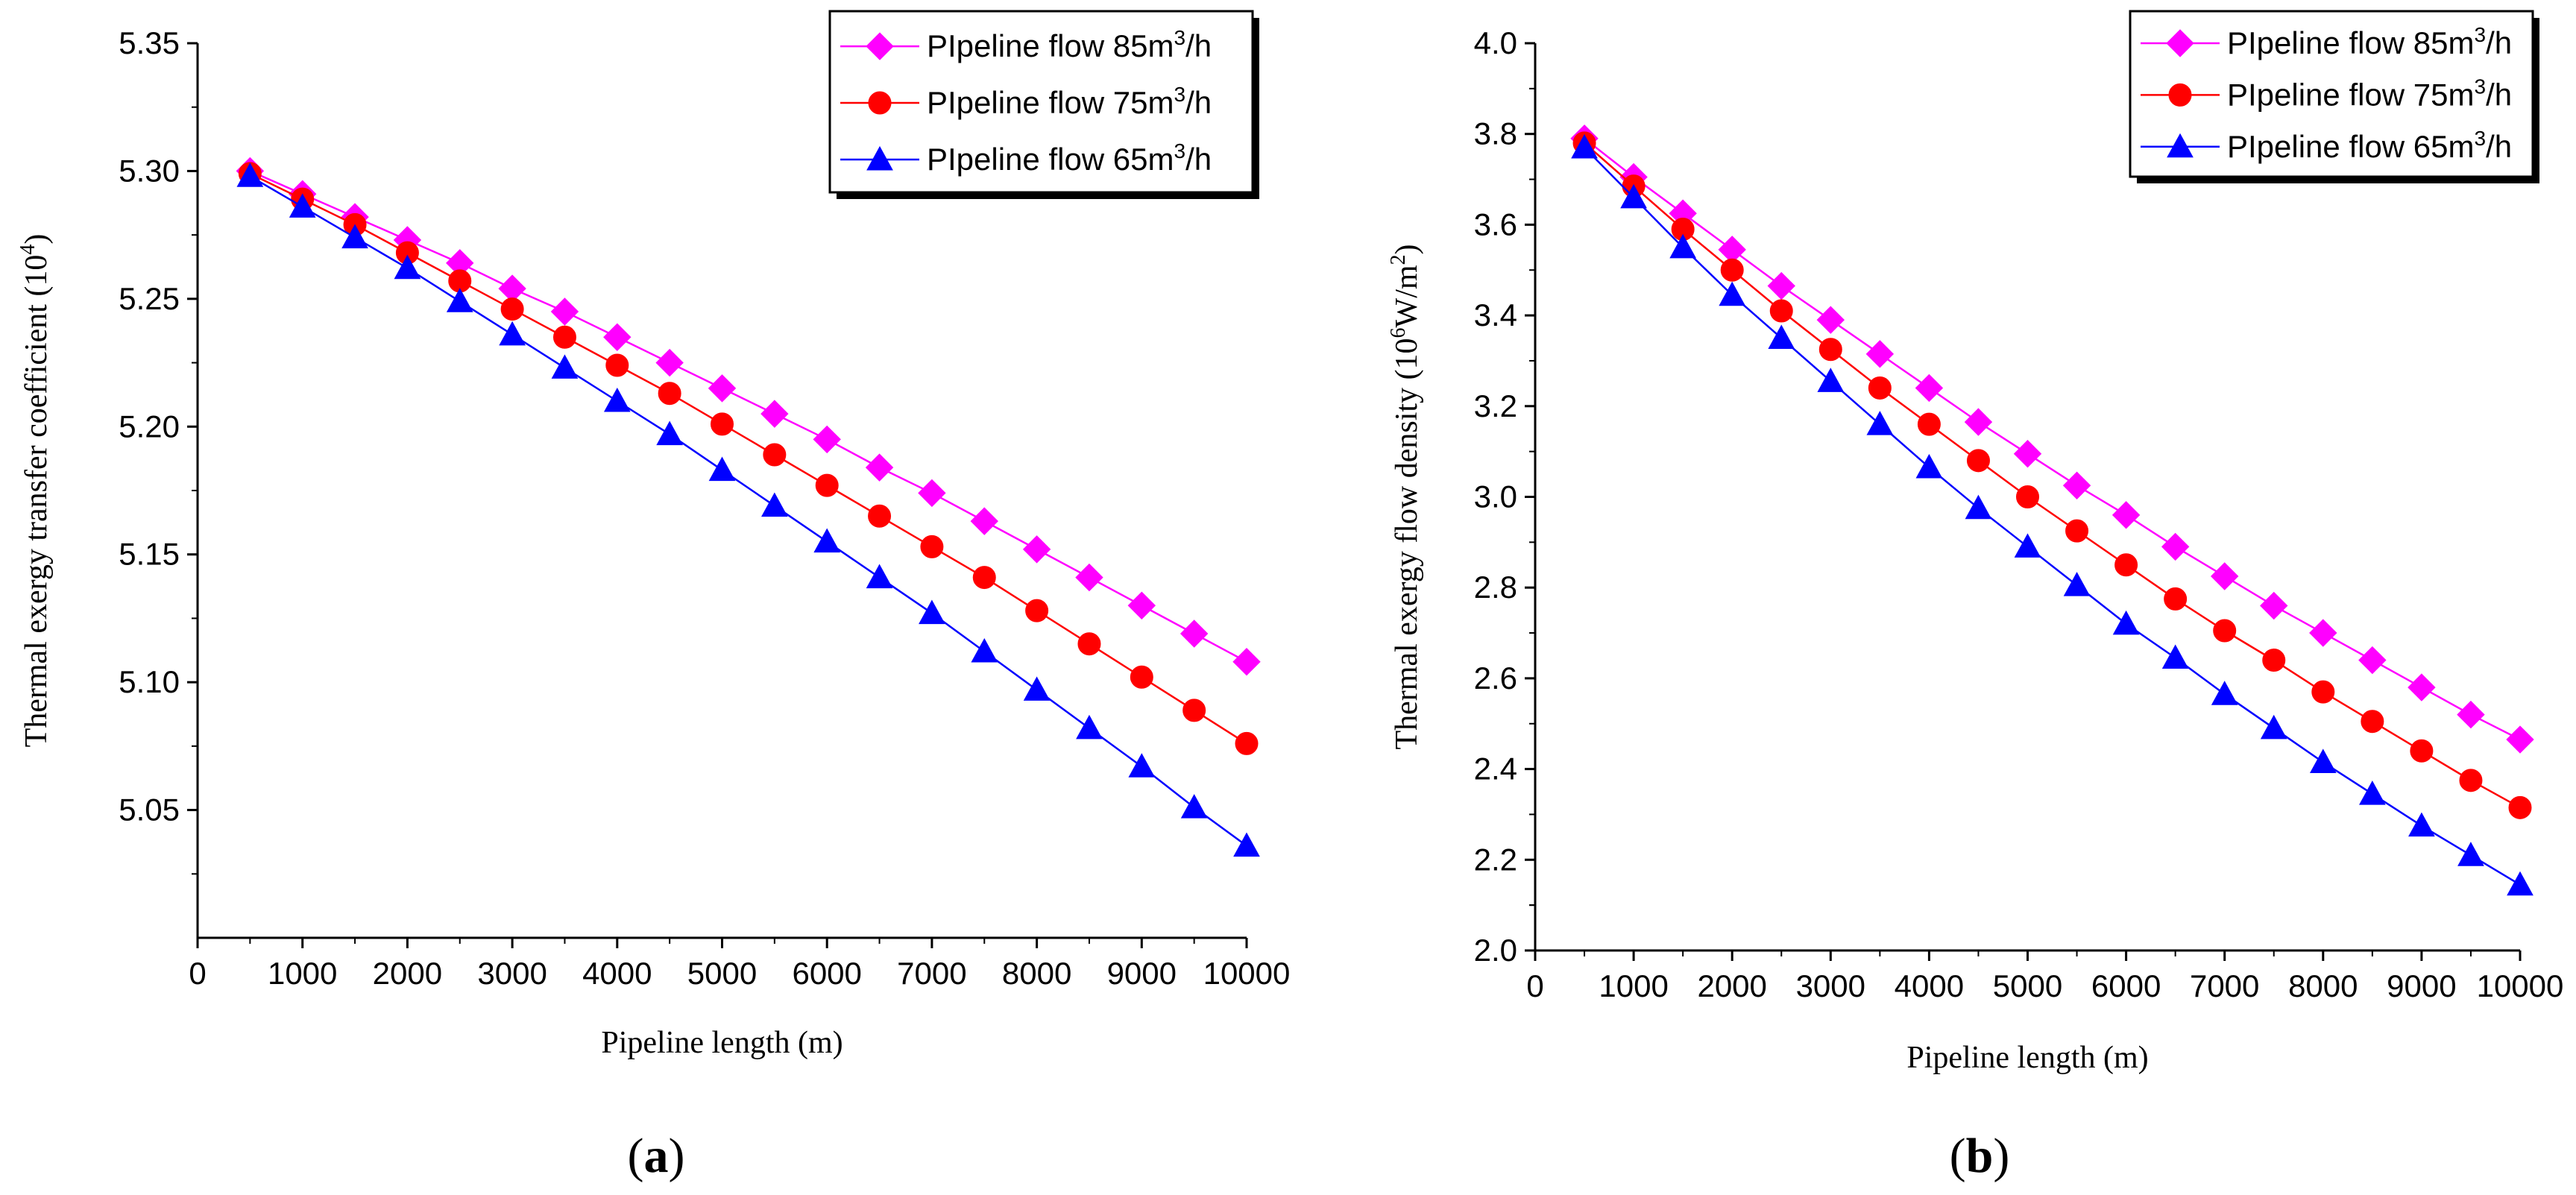 Image resolution: width=2576 pixels, height=1195 pixels. I want to click on y-axis-title: Thermal exergy flow density (106W/m2), so click(1405, 496).